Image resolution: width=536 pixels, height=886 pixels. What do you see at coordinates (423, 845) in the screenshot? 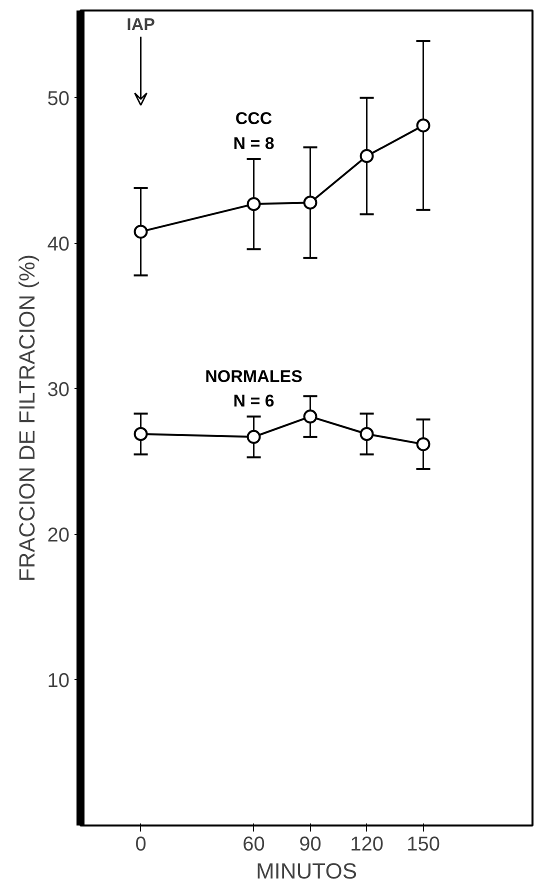
I see `x-tick-label: 150` at bounding box center [423, 845].